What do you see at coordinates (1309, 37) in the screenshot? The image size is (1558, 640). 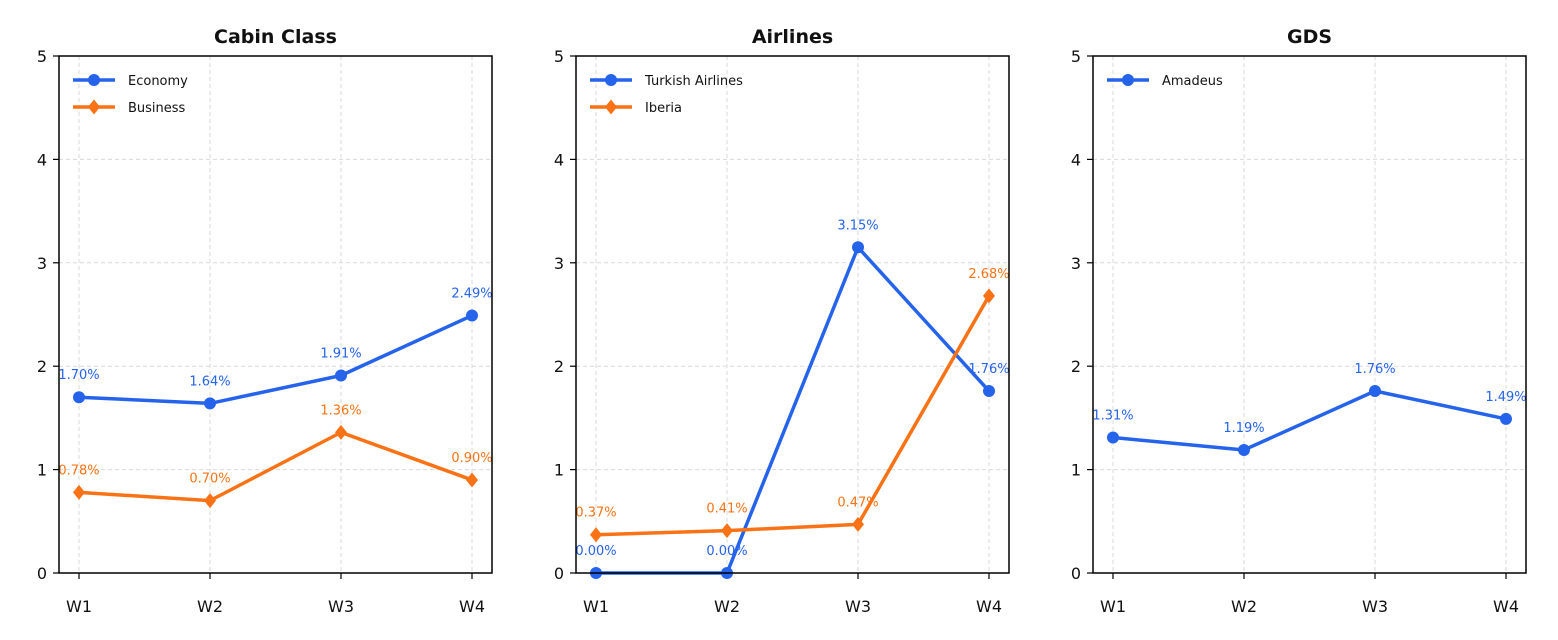 I see `panel-title: GDS` at bounding box center [1309, 37].